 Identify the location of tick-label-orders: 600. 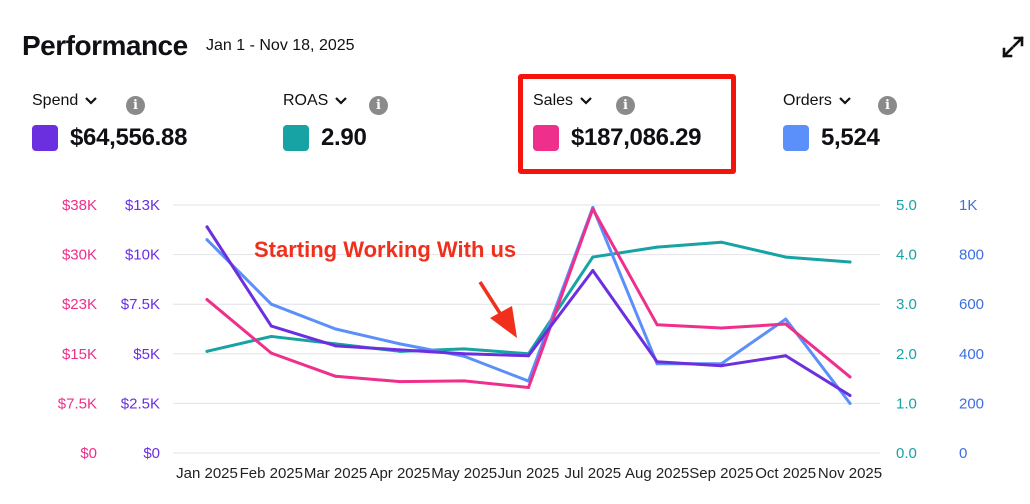
(971, 304).